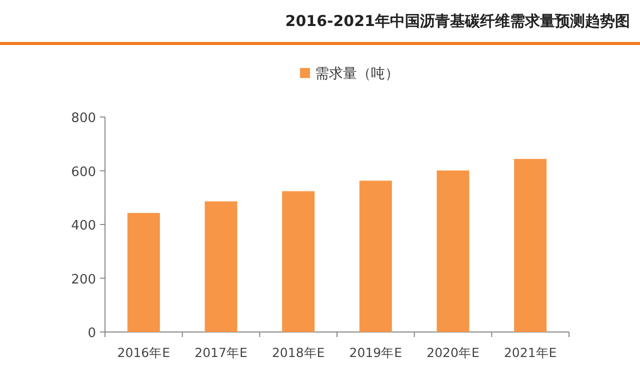  What do you see at coordinates (83, 226) in the screenshot?
I see `y-tick-label: 400` at bounding box center [83, 226].